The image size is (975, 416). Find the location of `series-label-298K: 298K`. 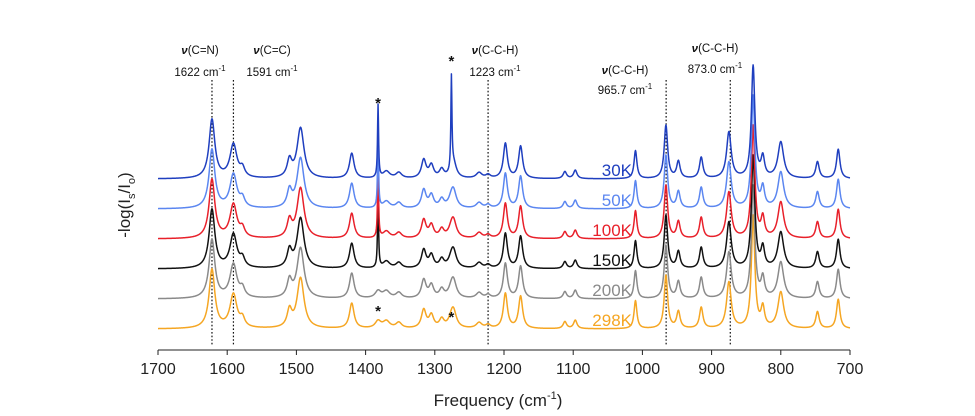

series-label-298K: 298K is located at coordinates (612, 320).